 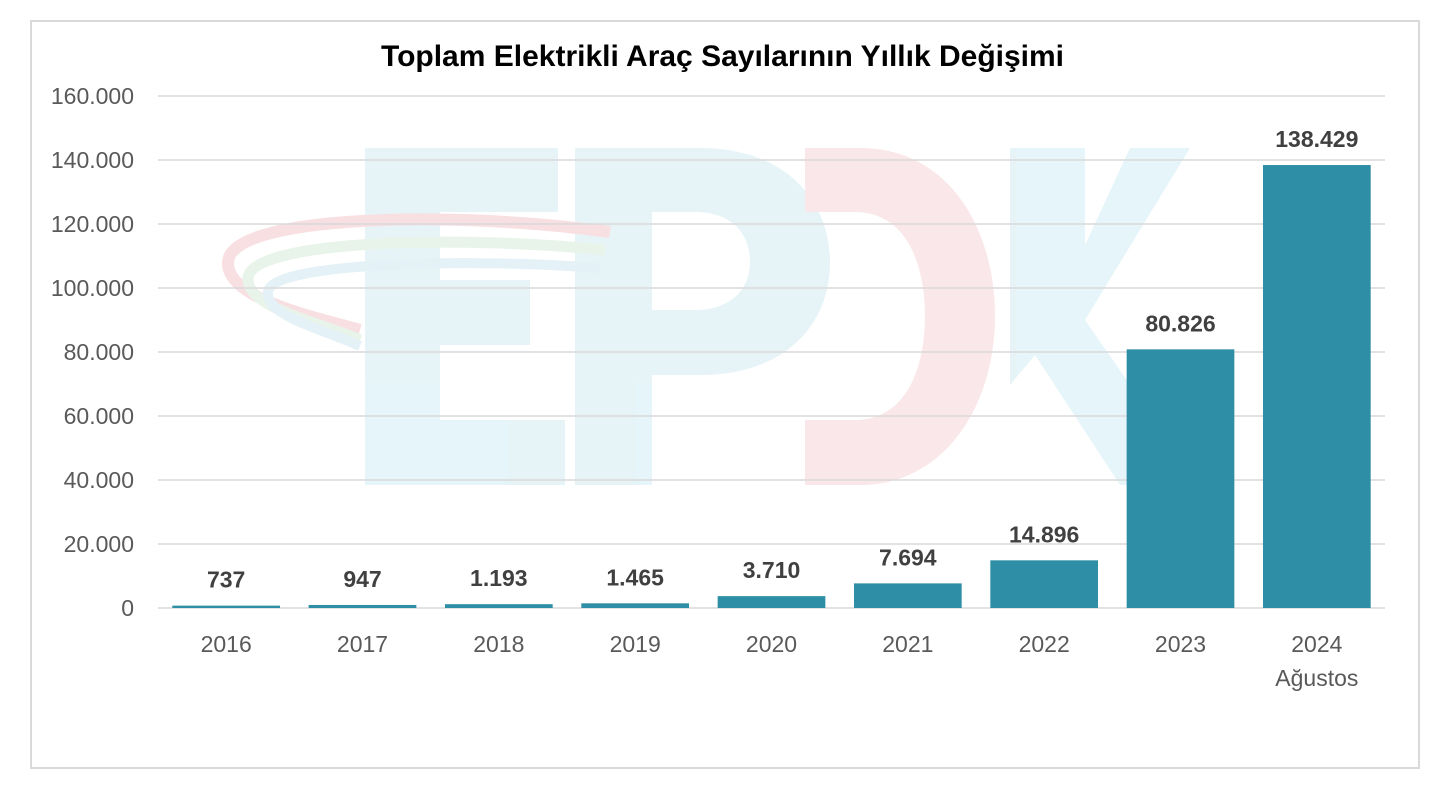 I want to click on x-tick-label: 2023, so click(x=1180, y=644).